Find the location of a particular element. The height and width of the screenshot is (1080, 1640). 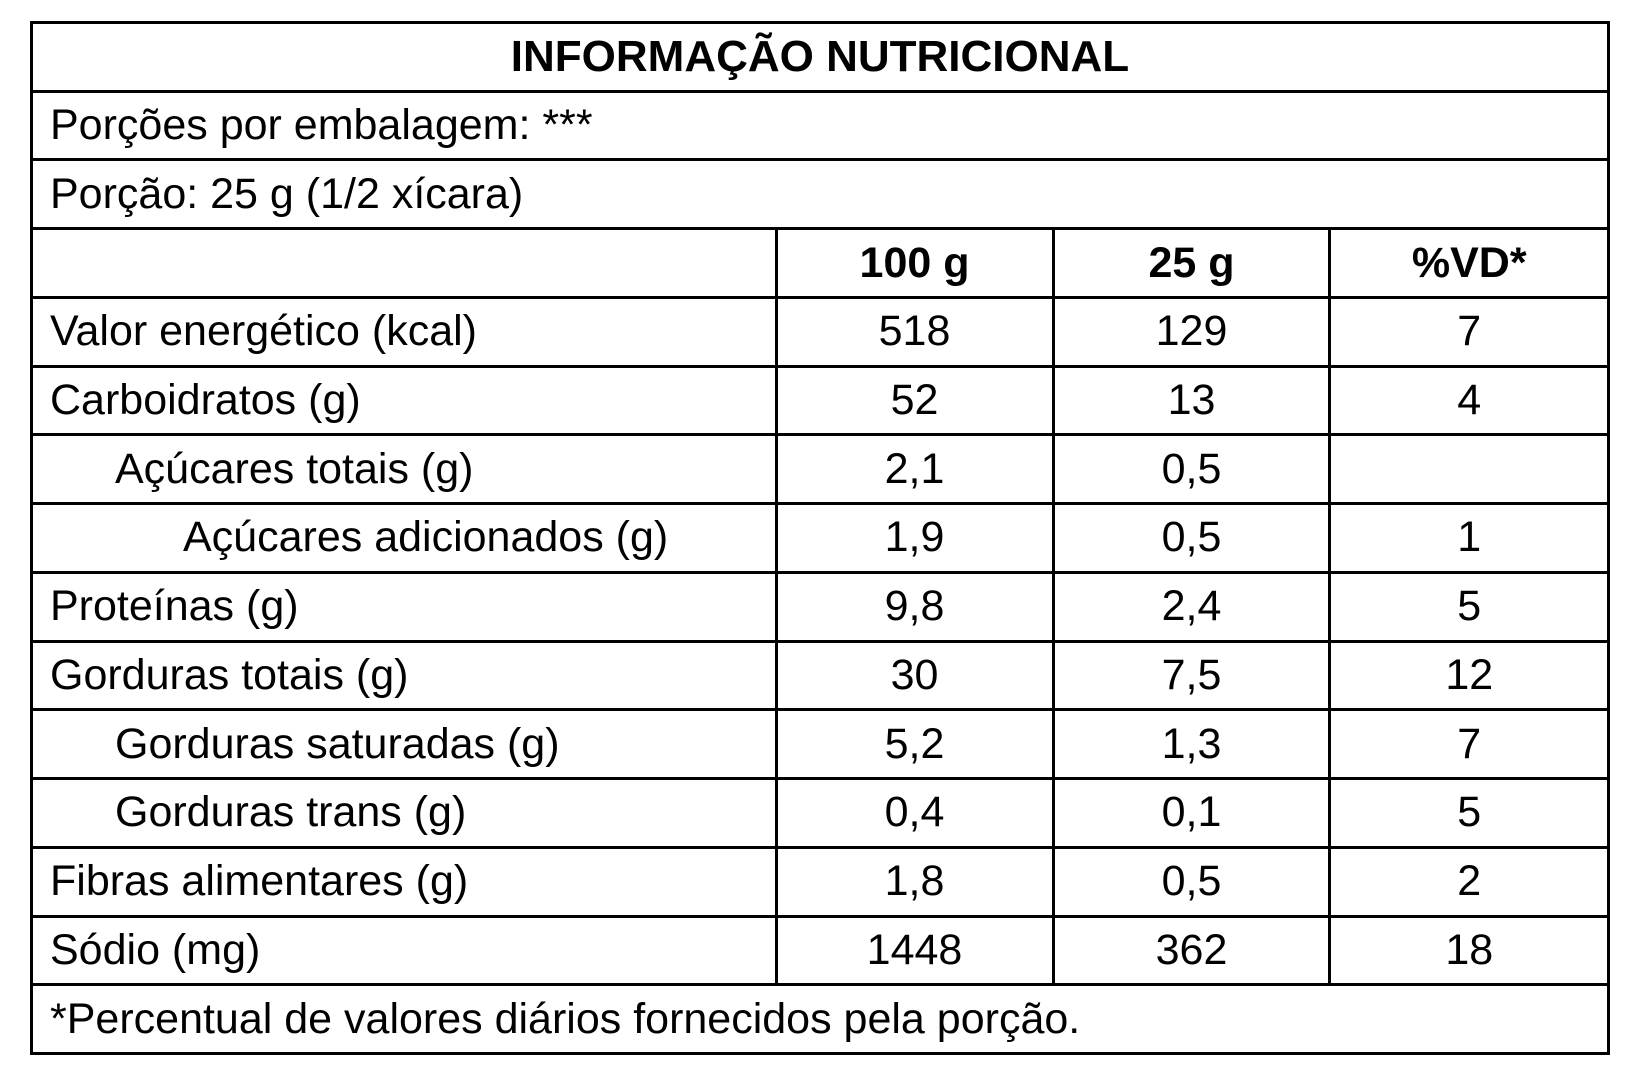

nutrient-label: Açúcares adicionados (g) is located at coordinates (405, 538).